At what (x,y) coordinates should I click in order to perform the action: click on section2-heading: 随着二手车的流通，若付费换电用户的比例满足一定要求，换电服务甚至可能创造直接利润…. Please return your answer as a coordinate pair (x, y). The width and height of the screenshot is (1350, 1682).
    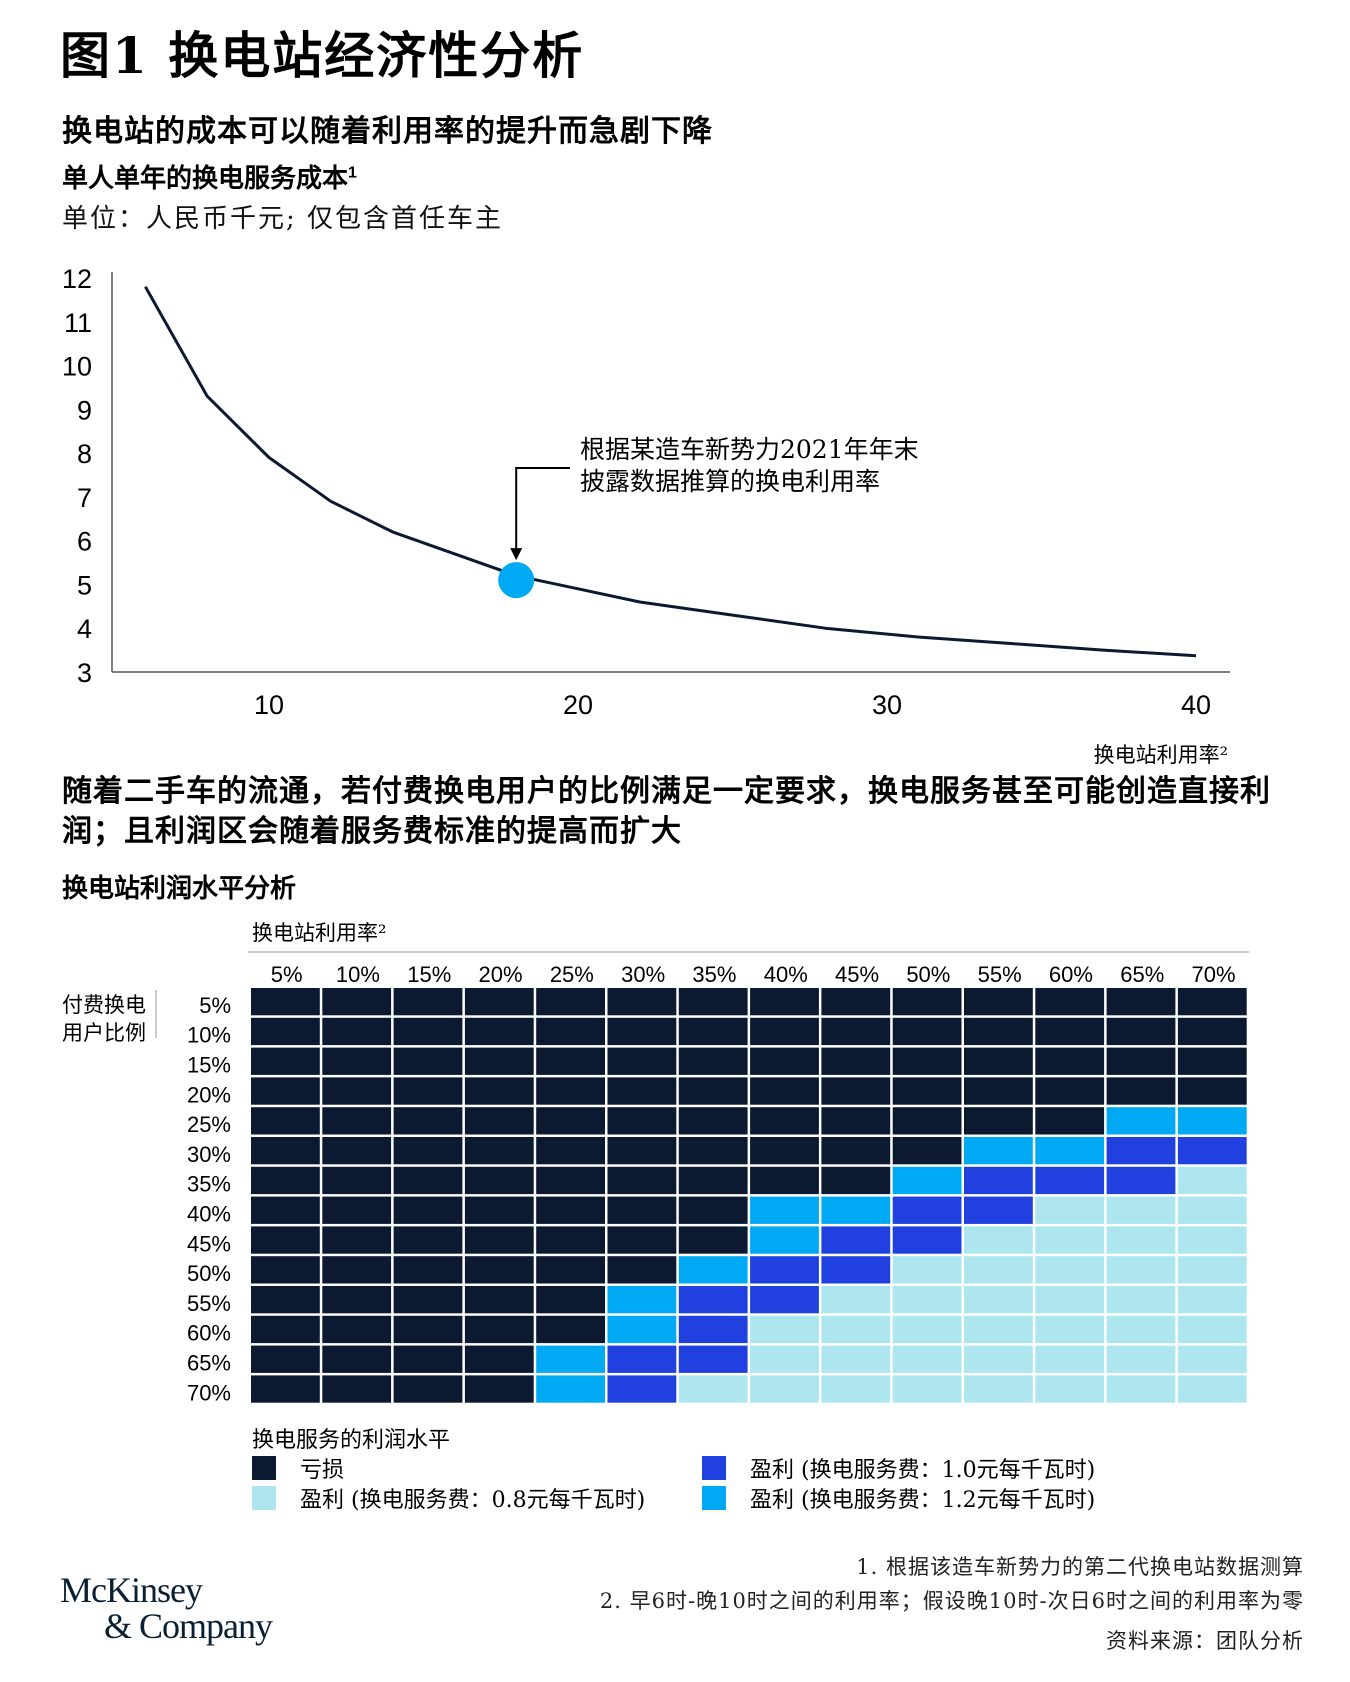
    Looking at the image, I should click on (666, 811).